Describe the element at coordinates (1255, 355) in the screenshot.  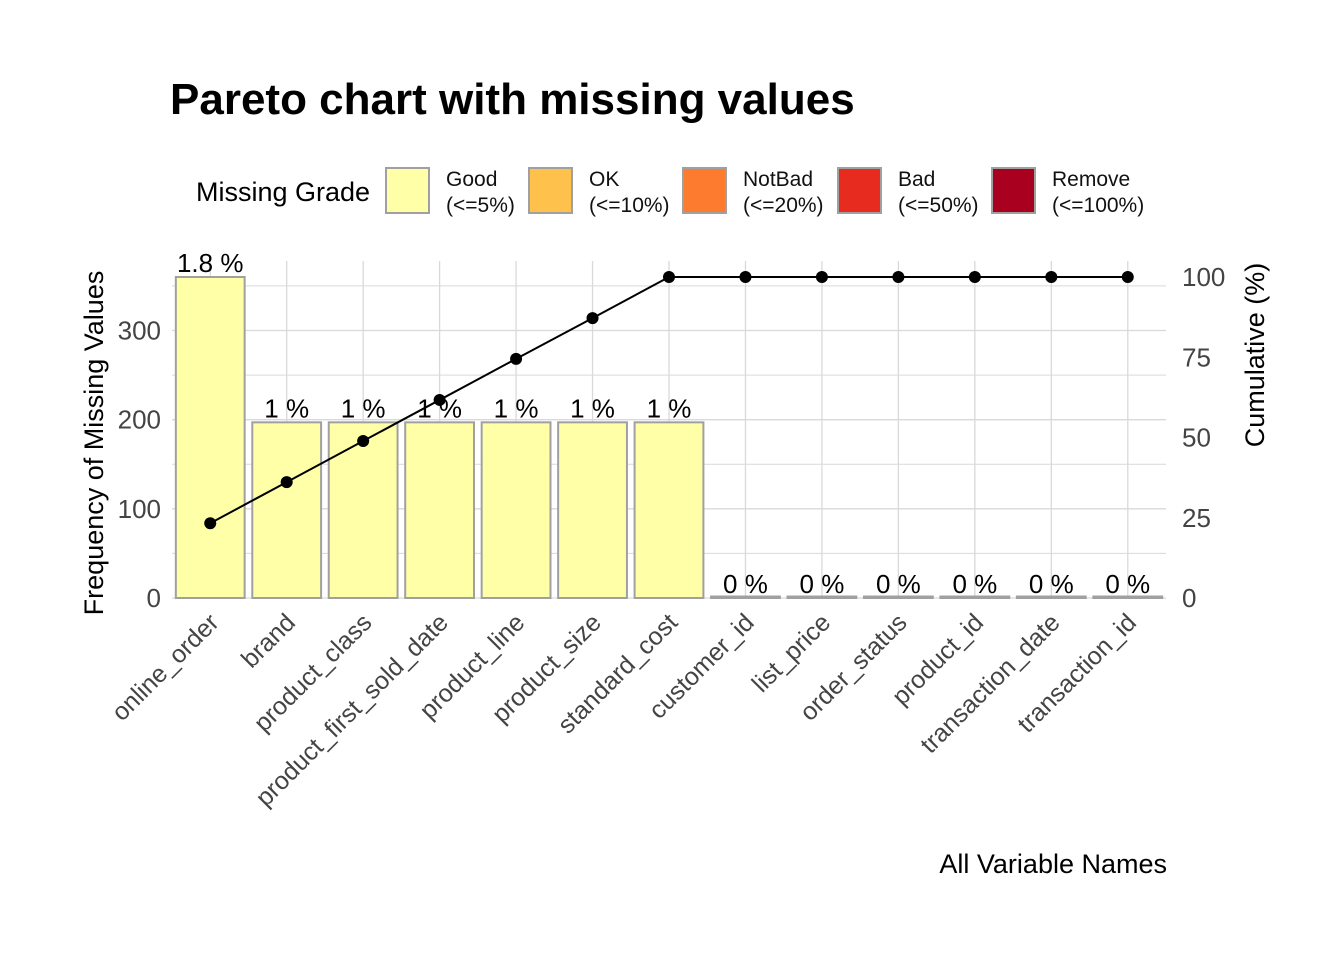
I see `y2-axis-title: Cumulative (%)` at that location.